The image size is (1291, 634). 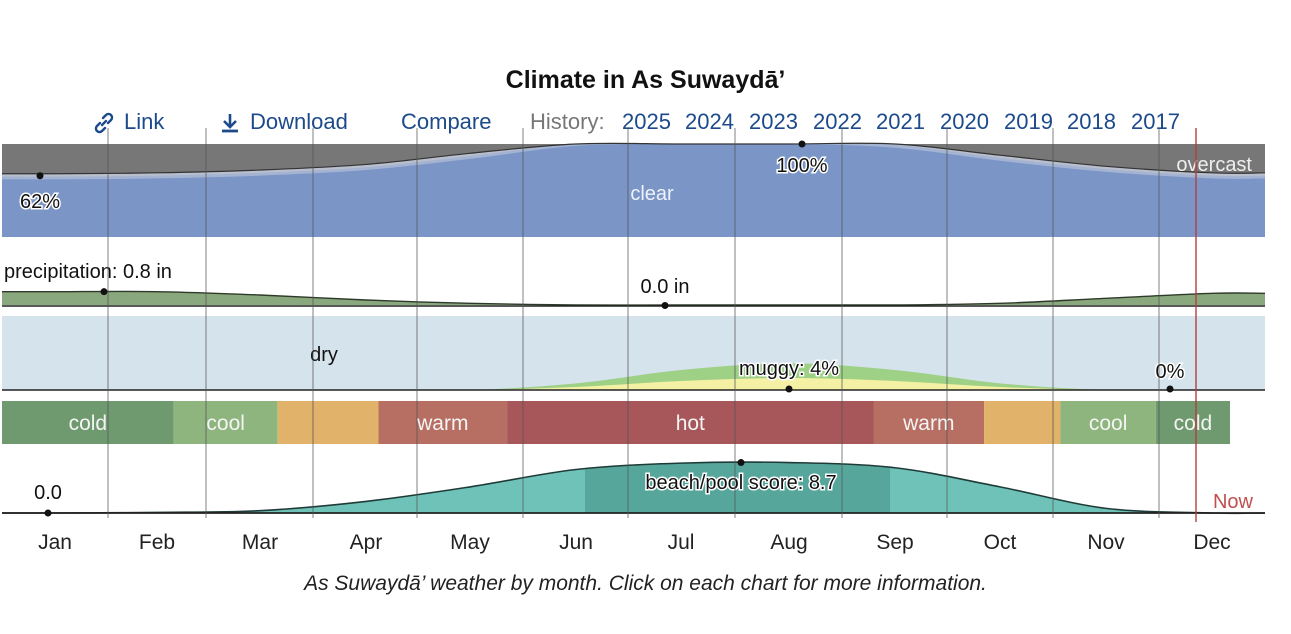 I want to click on history-year-2018: 2018, so click(x=1091, y=121).